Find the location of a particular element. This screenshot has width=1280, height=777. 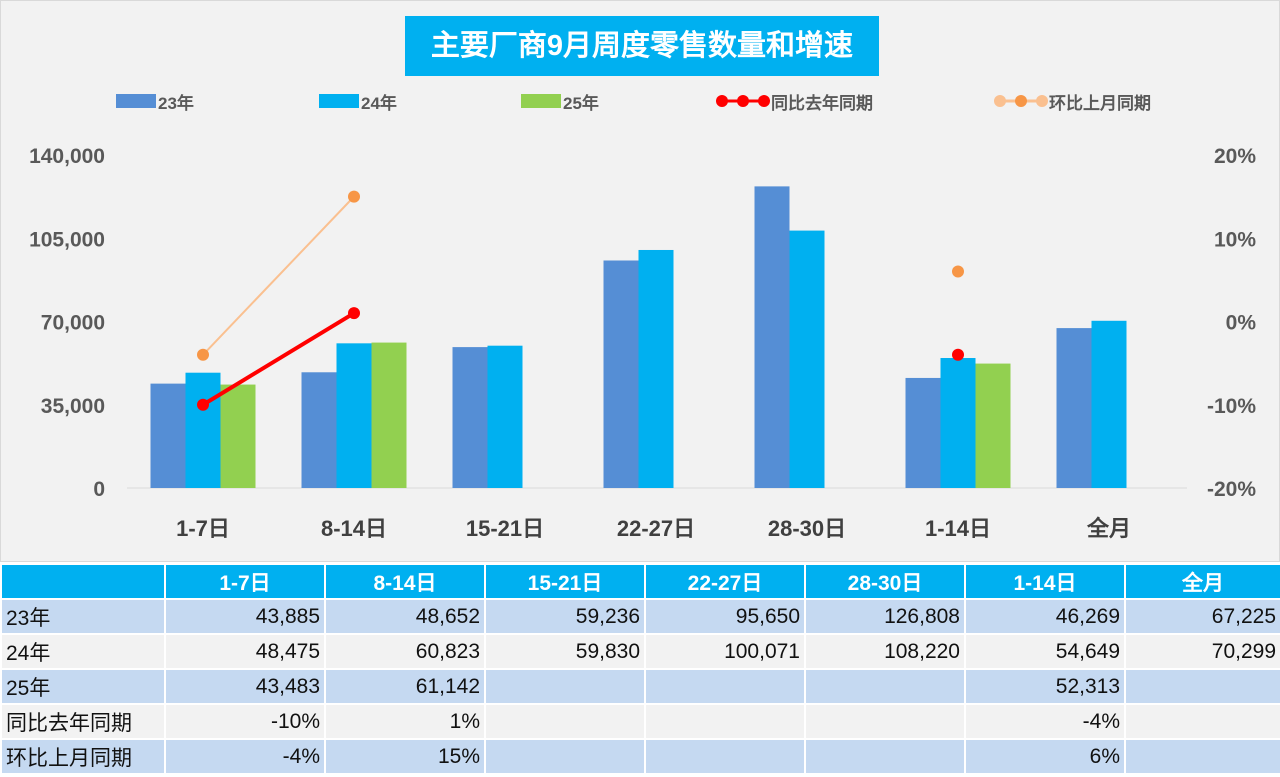

column-header: 全月 is located at coordinates (1202, 581).